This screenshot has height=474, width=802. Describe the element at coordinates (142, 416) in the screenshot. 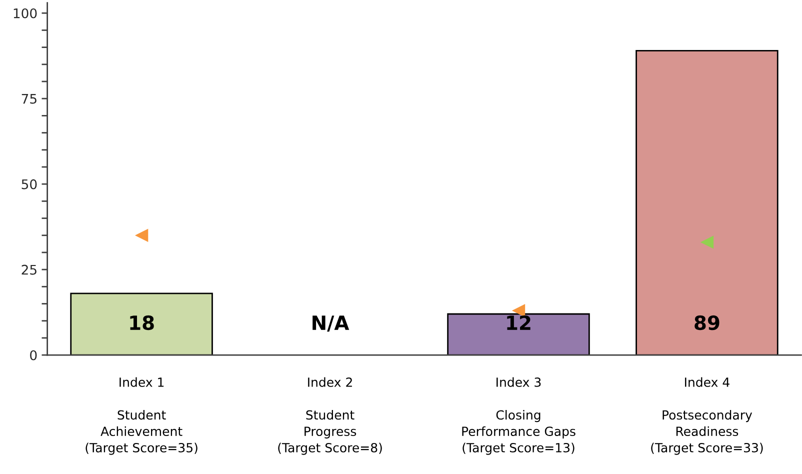

I see `category-label: Index 1 Student Achievement (Target Score=35)` at that location.